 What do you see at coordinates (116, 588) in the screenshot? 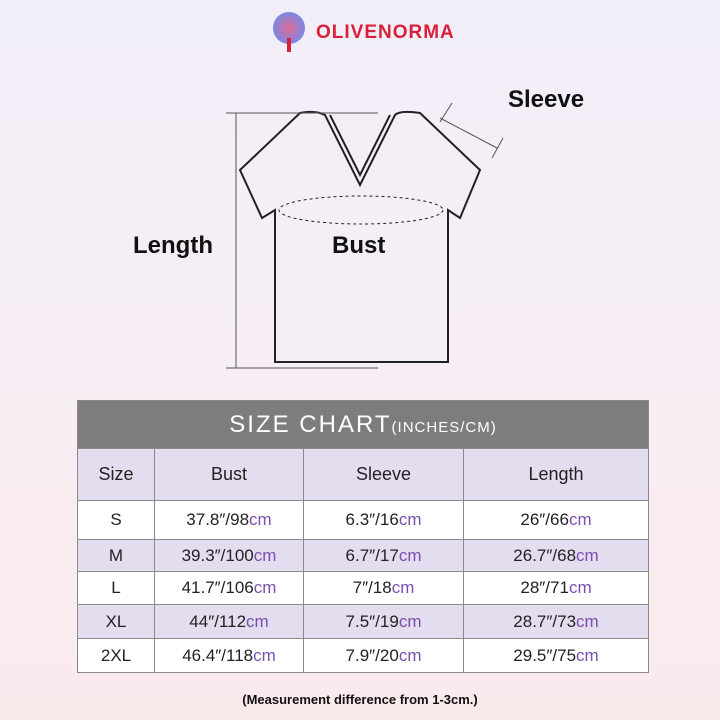
I see `cell-size: L` at bounding box center [116, 588].